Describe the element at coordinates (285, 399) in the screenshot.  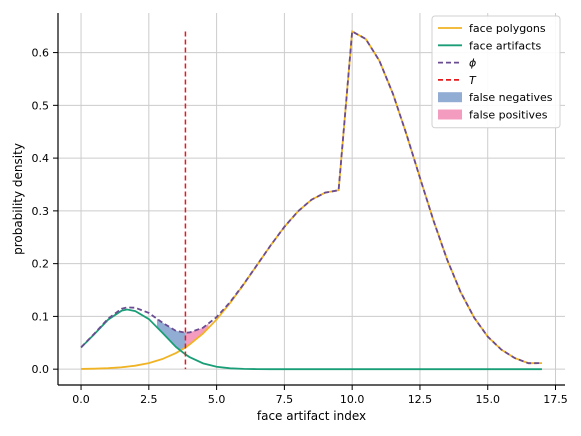
I see `x-tick-label: 7.5` at that location.